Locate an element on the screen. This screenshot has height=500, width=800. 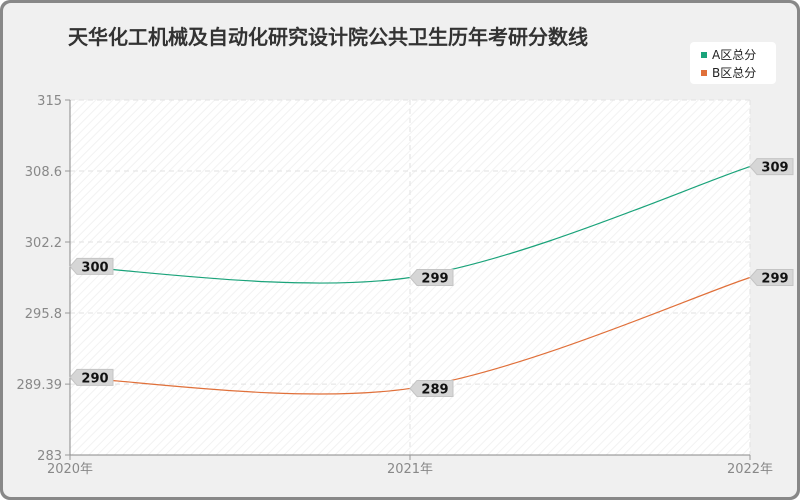
chart-title: 天华化工机械及自动化研究设计院公共卫生历年考研分数线 is located at coordinates (328, 37).